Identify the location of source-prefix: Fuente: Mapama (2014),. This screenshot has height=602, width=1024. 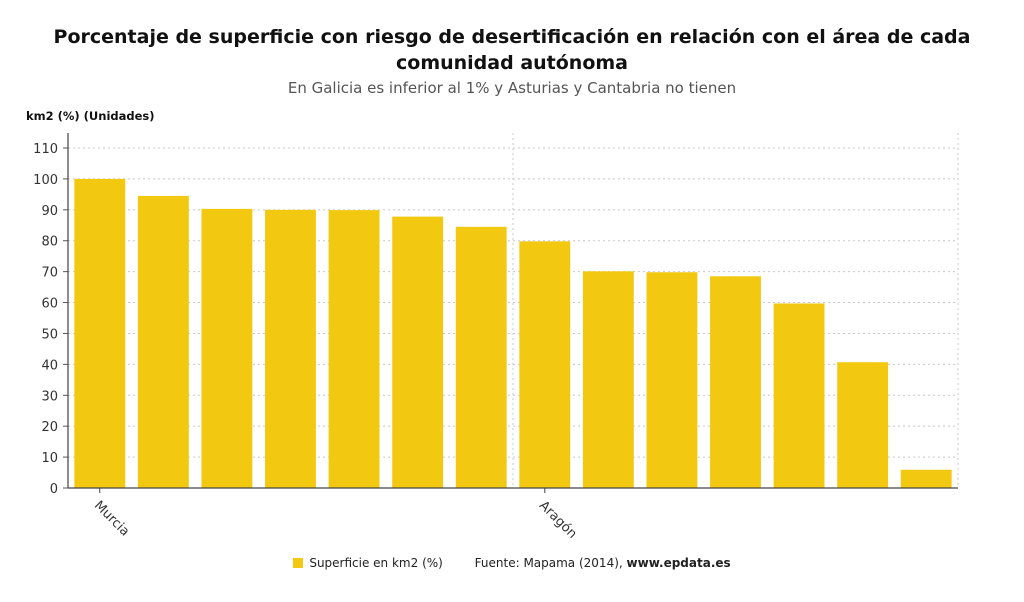
(550, 563).